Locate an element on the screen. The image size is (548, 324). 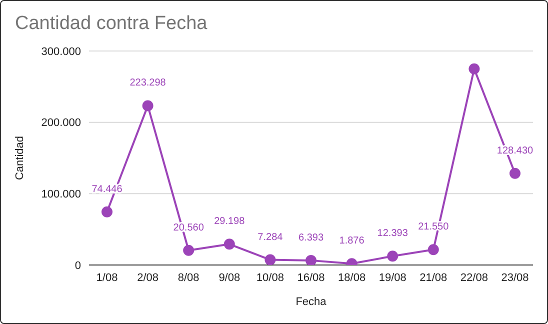
y-tick-label: 0 is located at coordinates (77, 266).